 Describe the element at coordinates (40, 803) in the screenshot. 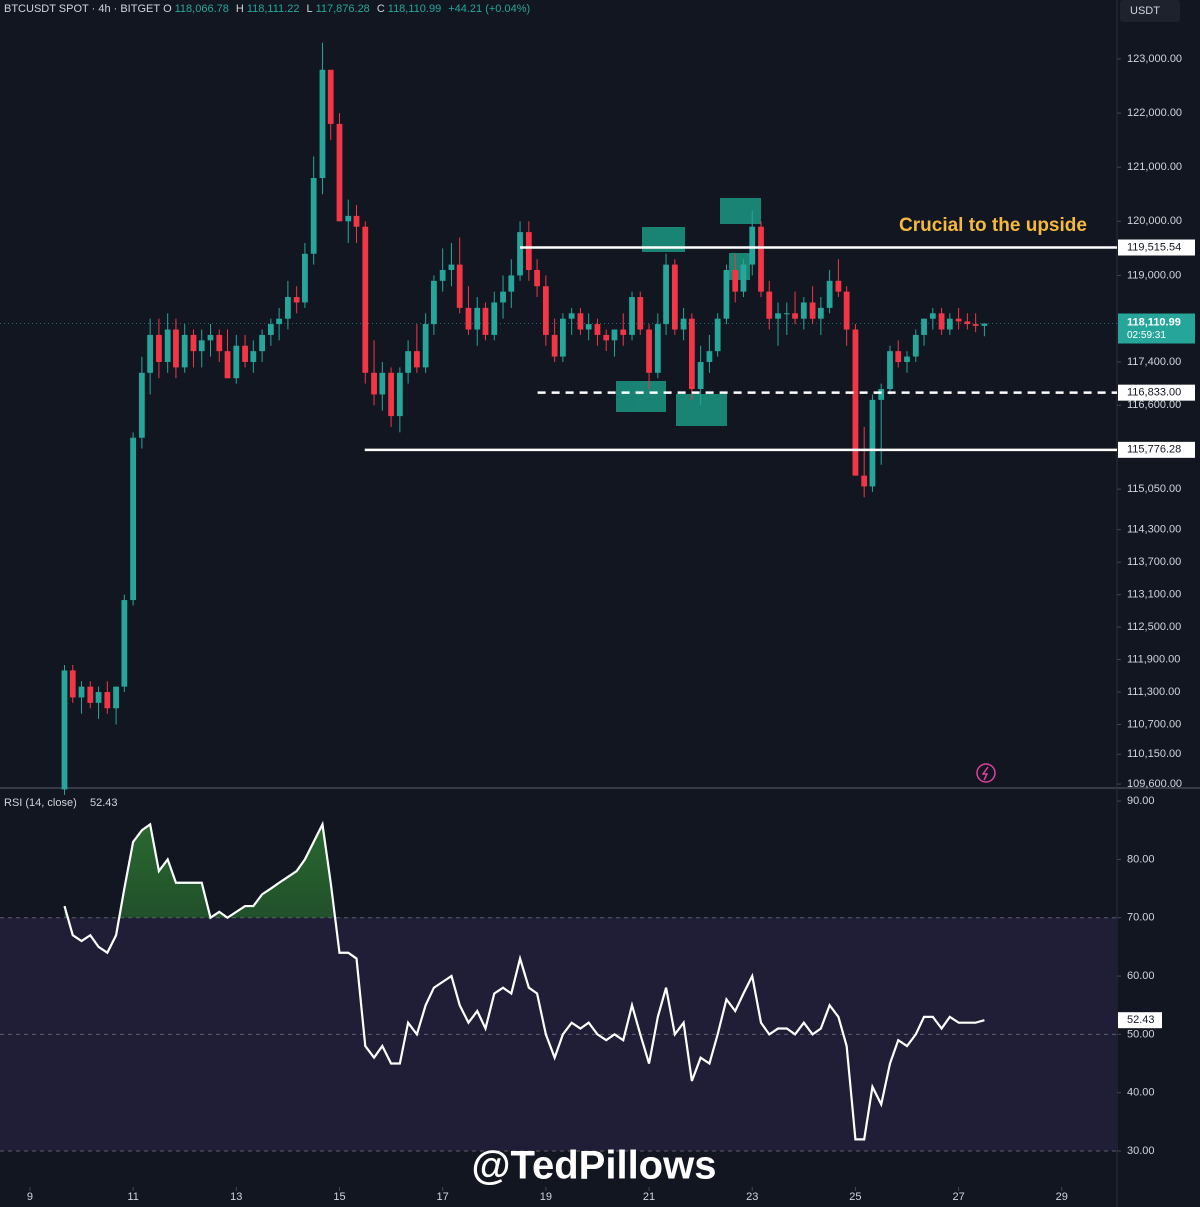

I see `rsi-title: RSI (14, close)` at that location.